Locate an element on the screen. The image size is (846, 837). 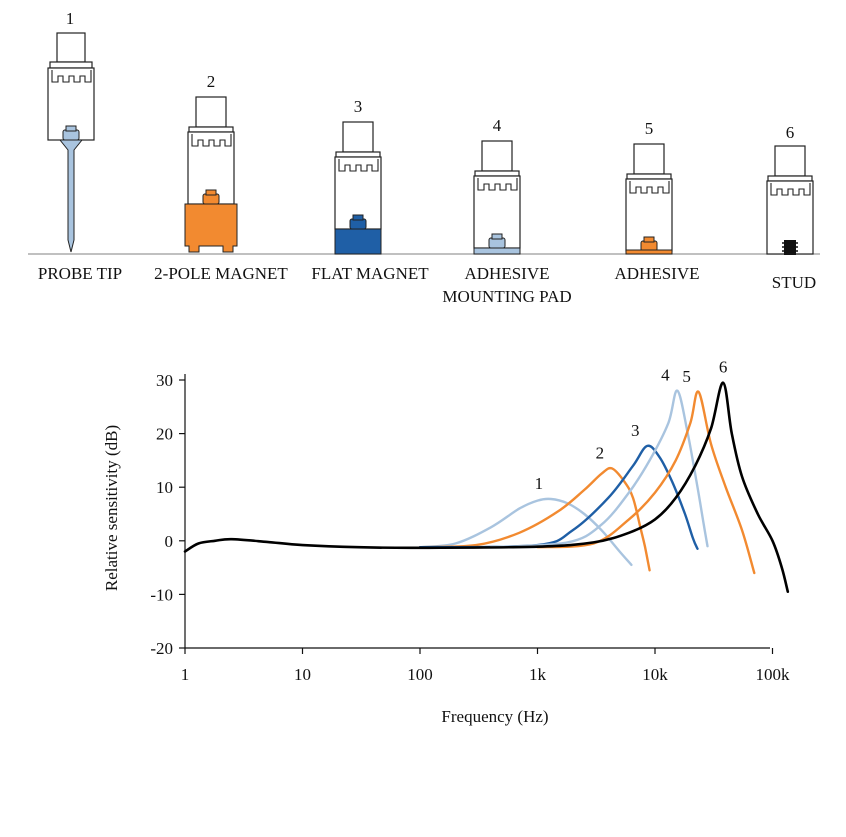
sensor-4-adhesive-mounting-pad is located at coordinates (497, 197).